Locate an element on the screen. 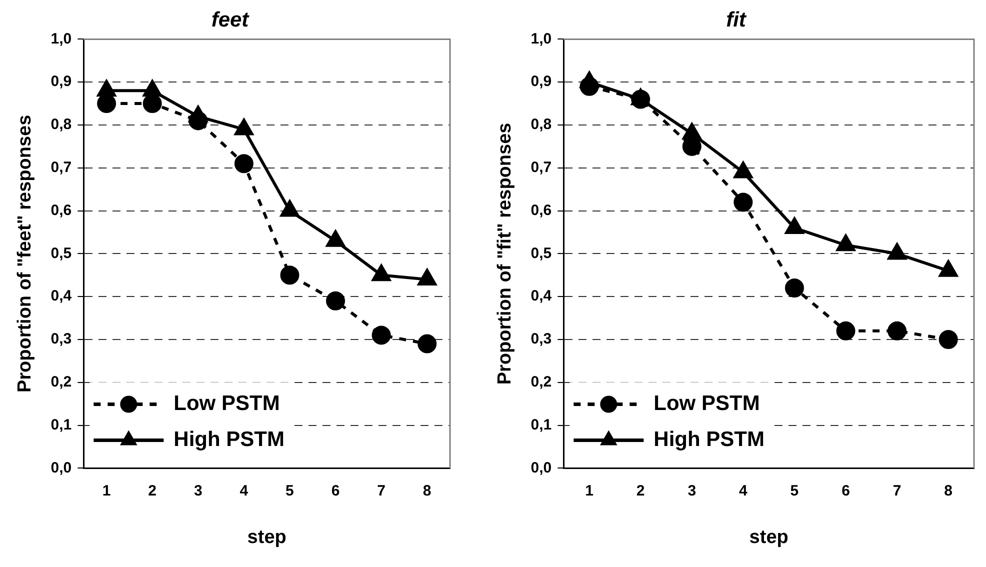  y-axis-title: Proportion of "feet" responses is located at coordinates (25, 253).